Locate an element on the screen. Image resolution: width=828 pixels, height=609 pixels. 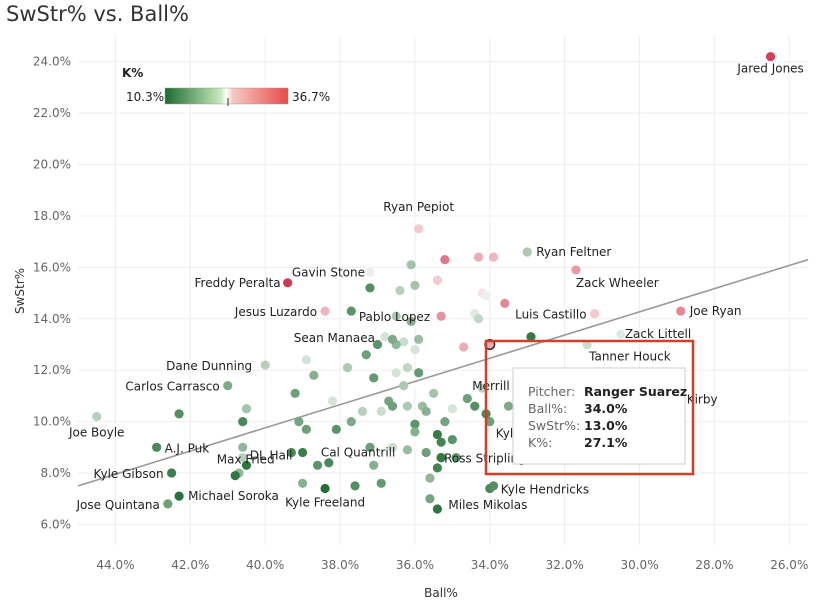
data-point-dl-hall is located at coordinates (243, 457).